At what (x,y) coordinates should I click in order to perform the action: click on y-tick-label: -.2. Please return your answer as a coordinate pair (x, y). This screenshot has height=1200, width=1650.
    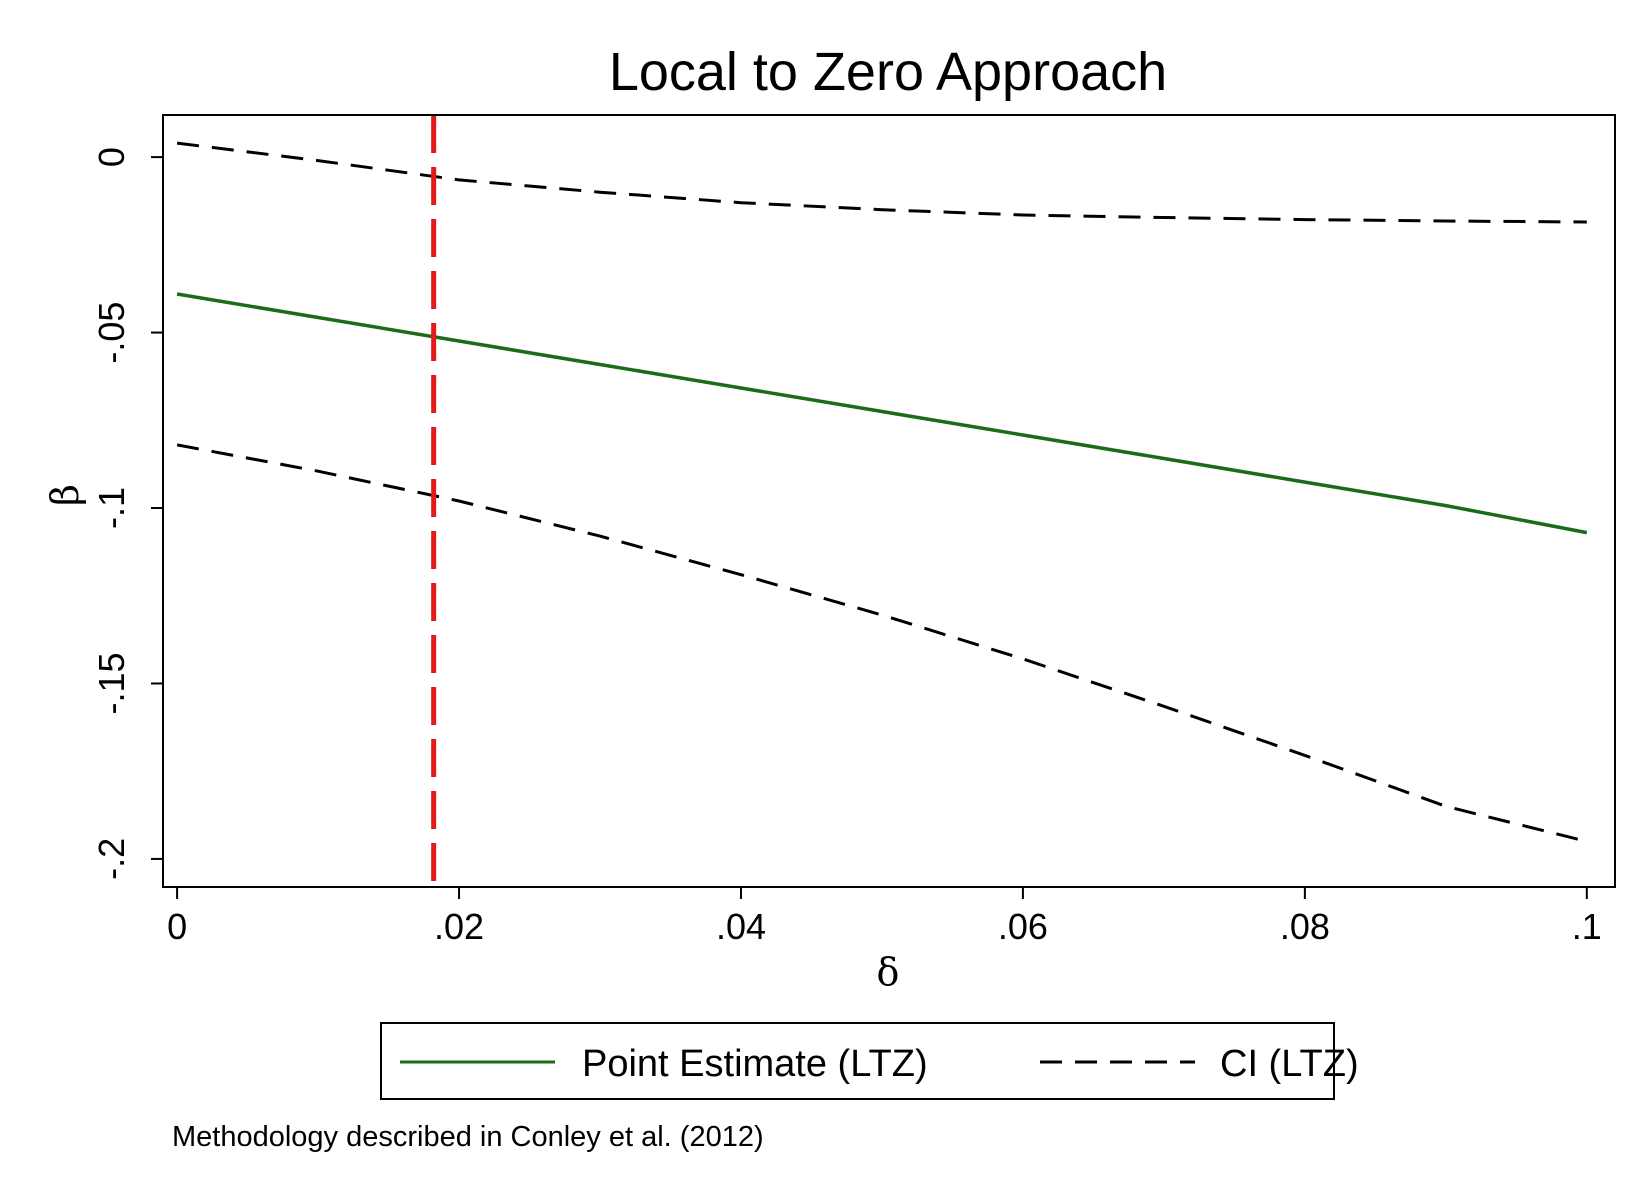
    Looking at the image, I should click on (111, 859).